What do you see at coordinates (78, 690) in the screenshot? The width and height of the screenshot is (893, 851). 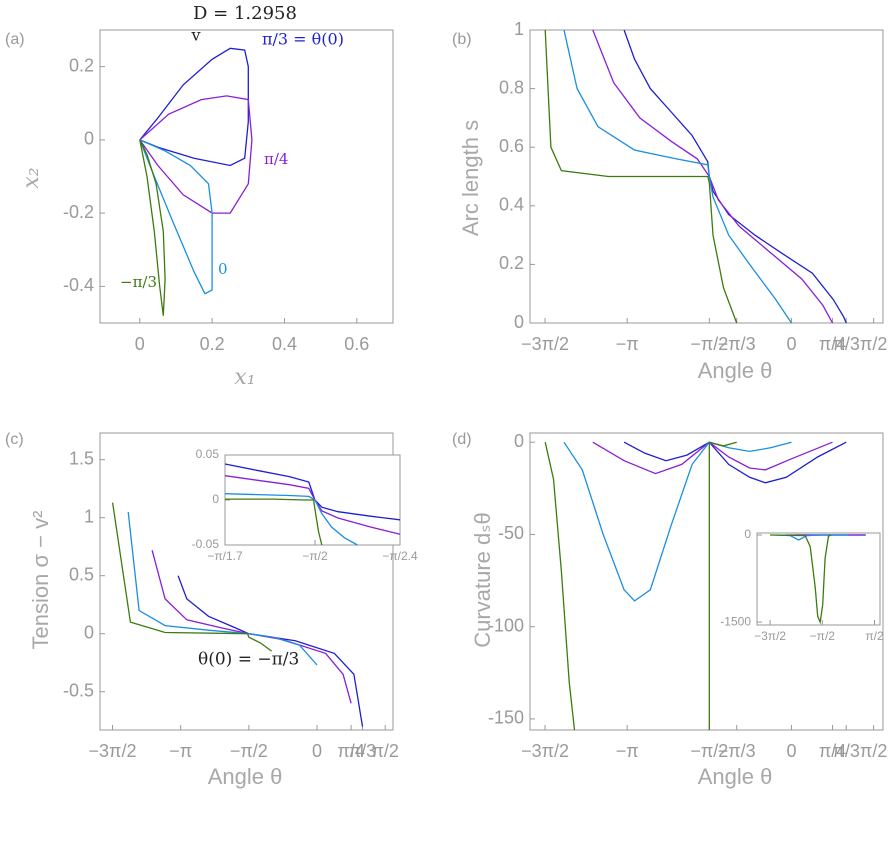 I see `y-tick-label: -0.5` at bounding box center [78, 690].